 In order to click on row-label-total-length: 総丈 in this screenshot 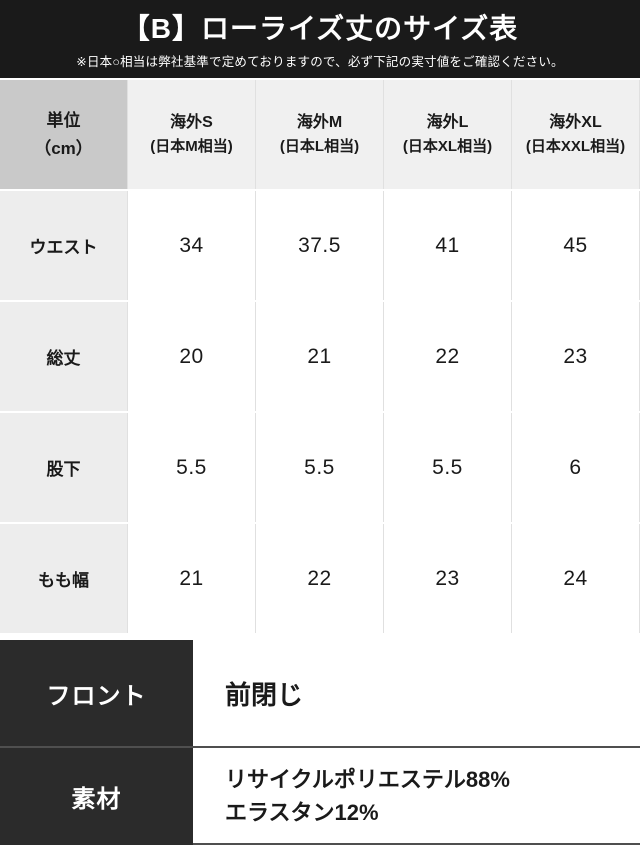, I will do `click(64, 356)`.